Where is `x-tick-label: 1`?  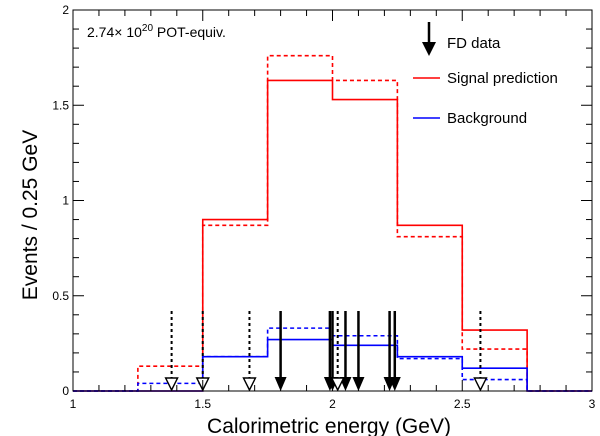
x-tick-label: 1 is located at coordinates (73, 404).